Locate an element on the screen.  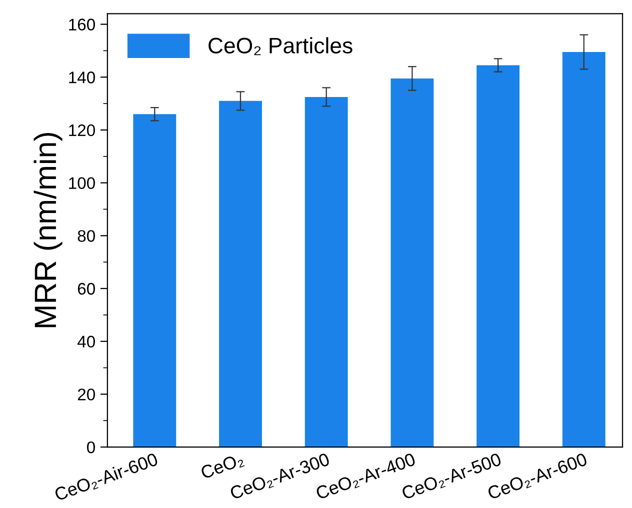
legend-label: CeO₂ Particles is located at coordinates (280, 46).